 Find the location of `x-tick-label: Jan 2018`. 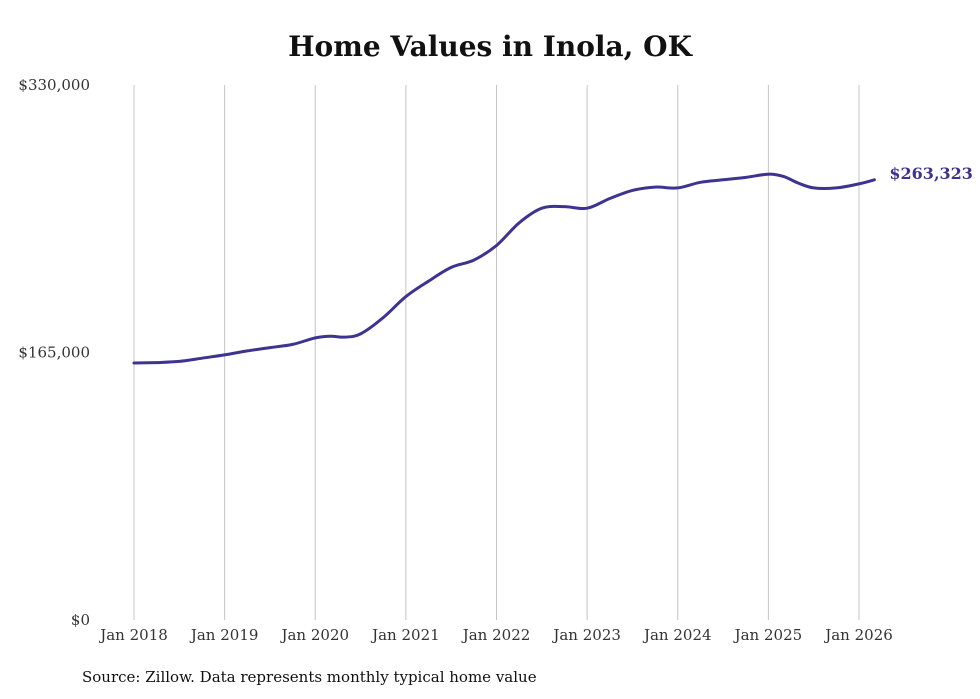

x-tick-label: Jan 2018 is located at coordinates (133, 635).